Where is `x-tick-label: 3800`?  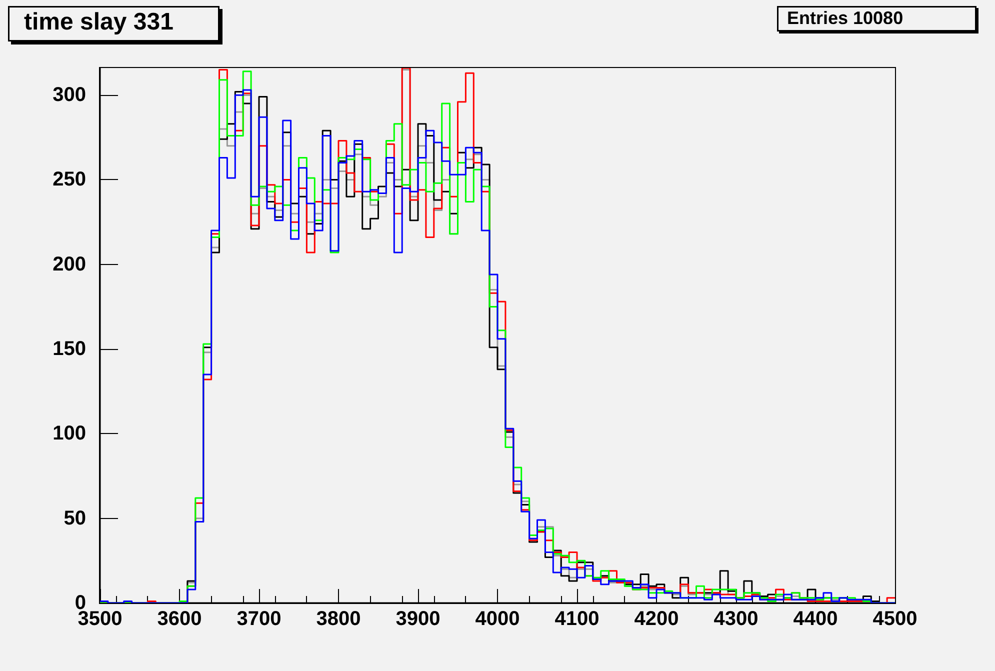 x-tick-label: 3800 is located at coordinates (338, 619).